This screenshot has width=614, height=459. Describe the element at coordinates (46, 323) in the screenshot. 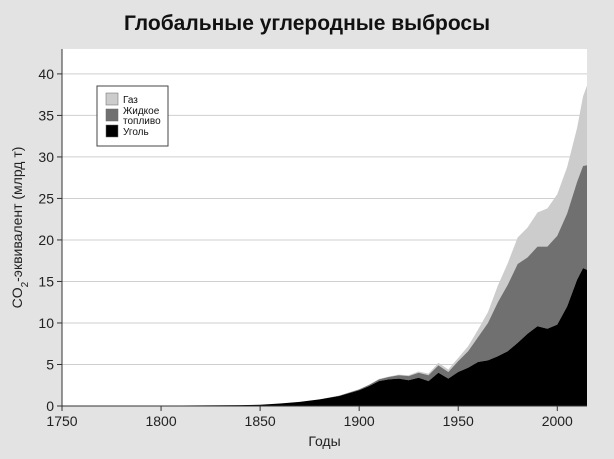

I see `y-tick-label-10: 10` at that location.